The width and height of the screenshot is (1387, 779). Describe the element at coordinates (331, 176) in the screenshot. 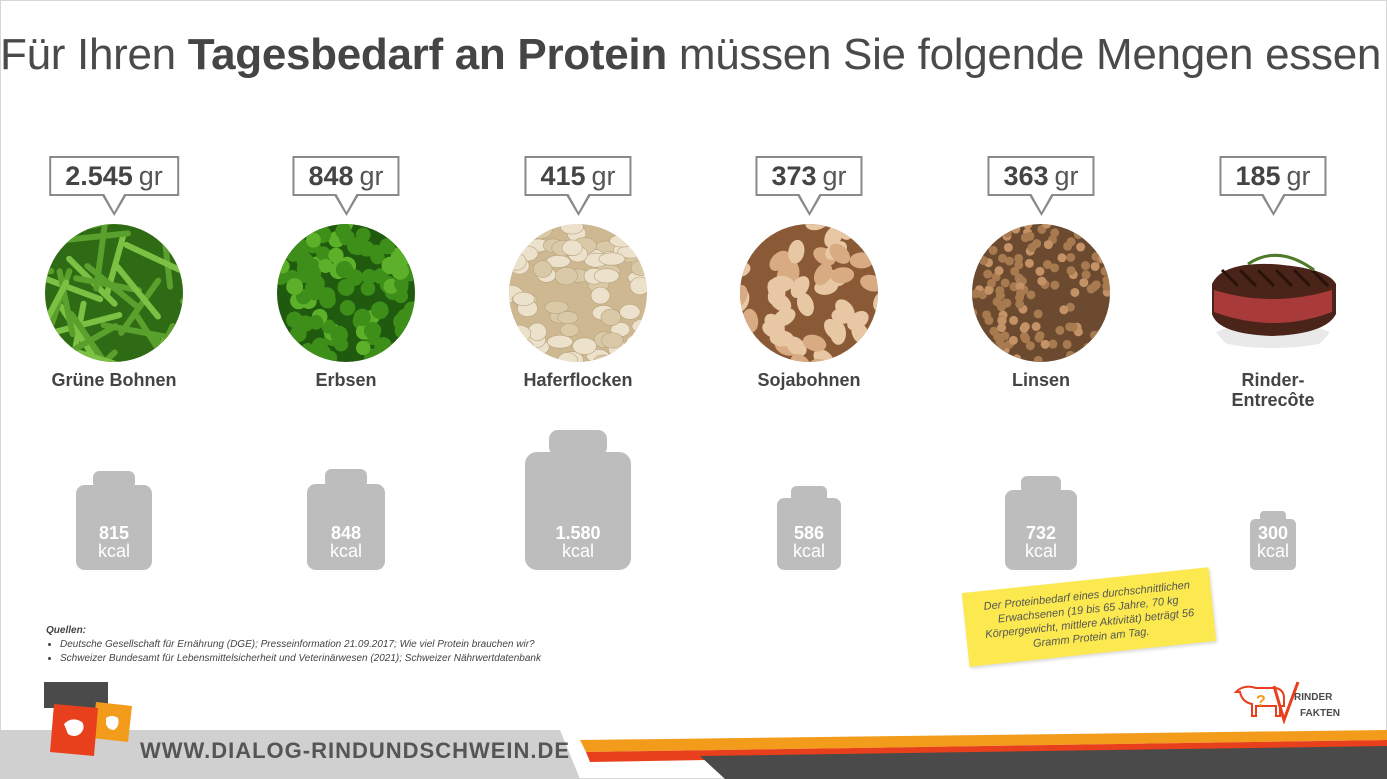

I see `amount-value: 848` at that location.